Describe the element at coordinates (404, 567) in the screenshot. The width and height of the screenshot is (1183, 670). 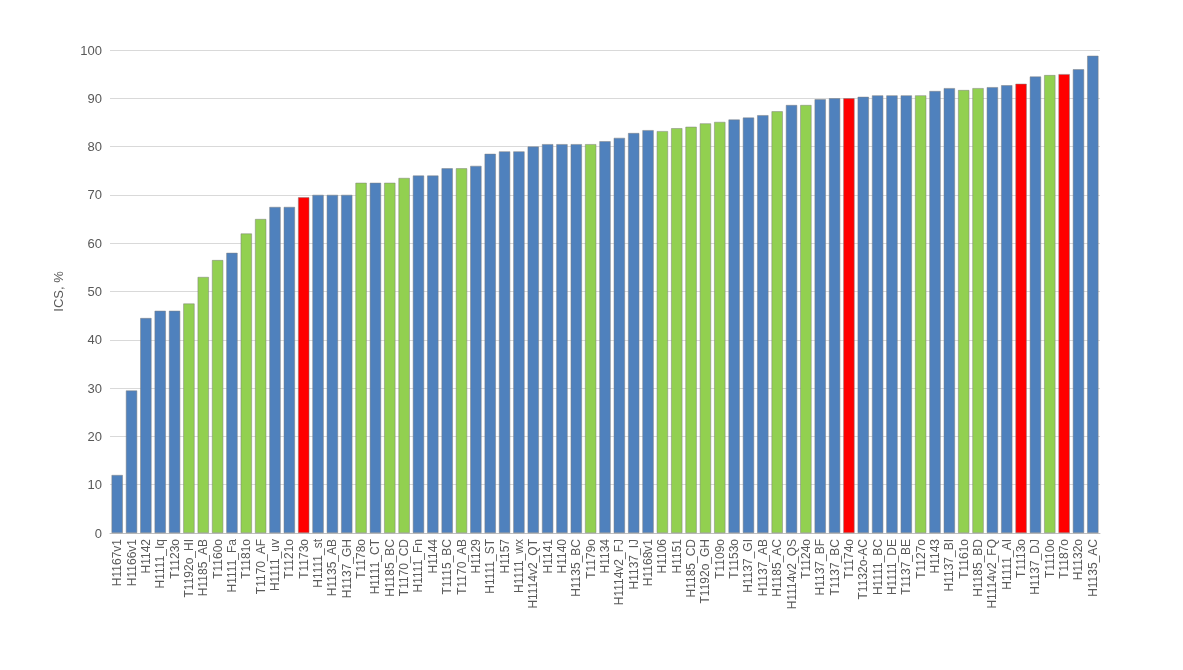
I see `x-tick-label: T1170_CD` at that location.